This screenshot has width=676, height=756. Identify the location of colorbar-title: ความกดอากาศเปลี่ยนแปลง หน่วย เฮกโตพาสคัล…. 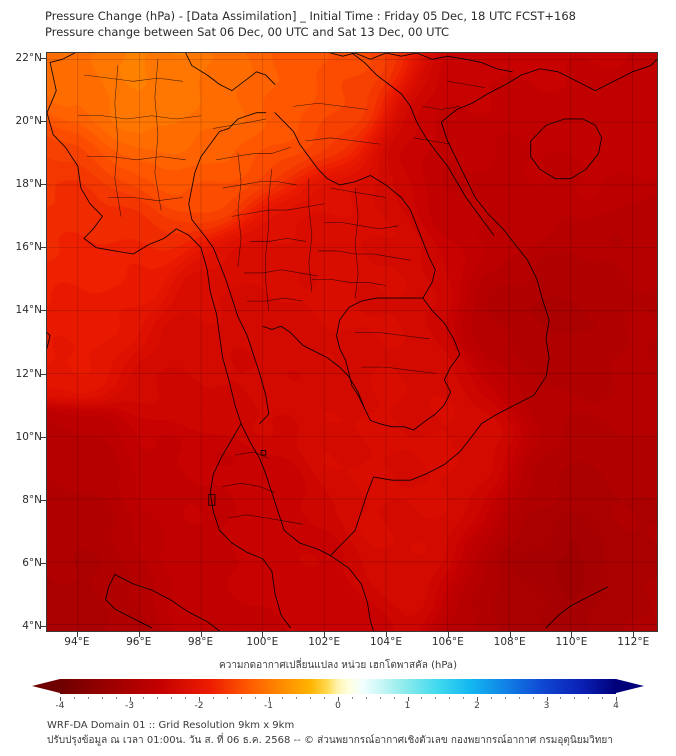
(338, 665).